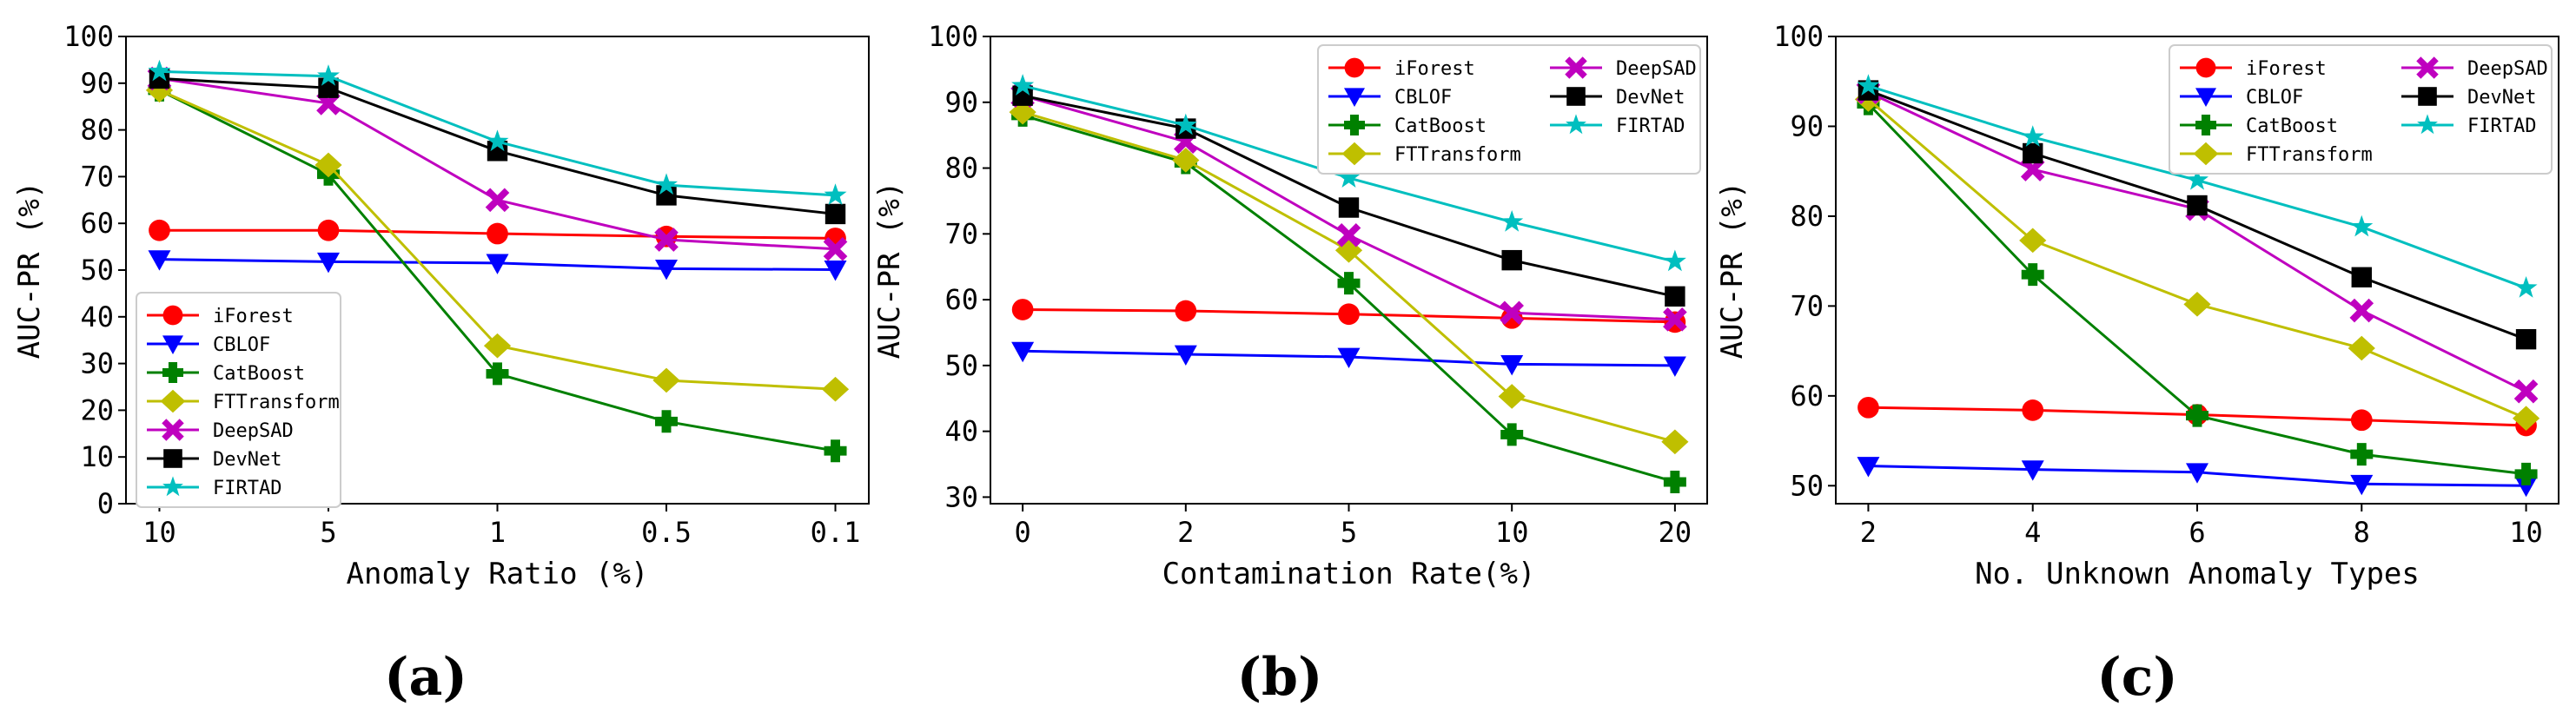 Image resolution: width=2576 pixels, height=726 pixels. I want to click on x-tick-label: 0, so click(1022, 533).